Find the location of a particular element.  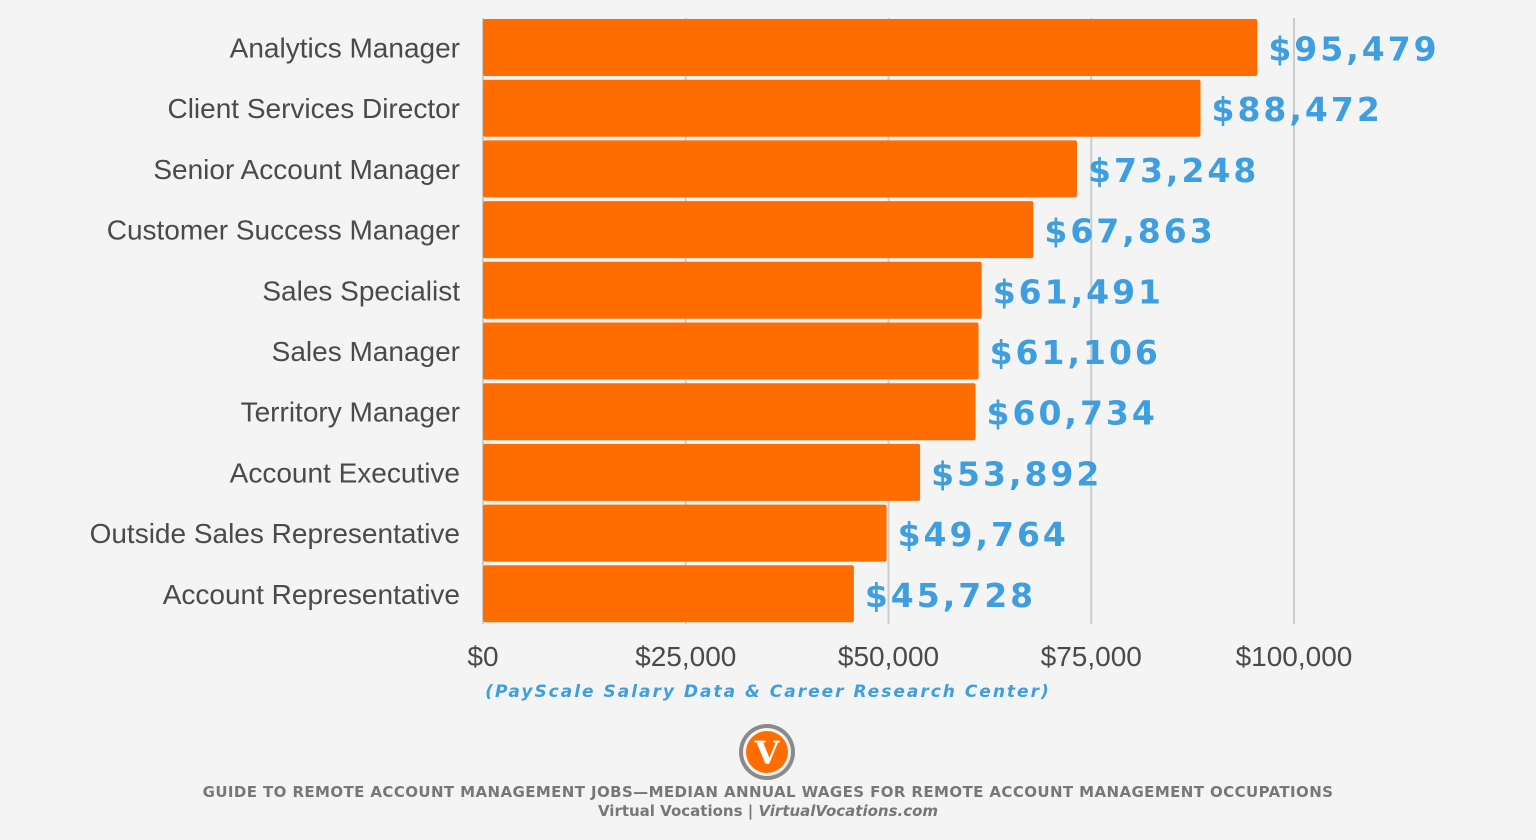

value-label: $73,248 is located at coordinates (1173, 170).